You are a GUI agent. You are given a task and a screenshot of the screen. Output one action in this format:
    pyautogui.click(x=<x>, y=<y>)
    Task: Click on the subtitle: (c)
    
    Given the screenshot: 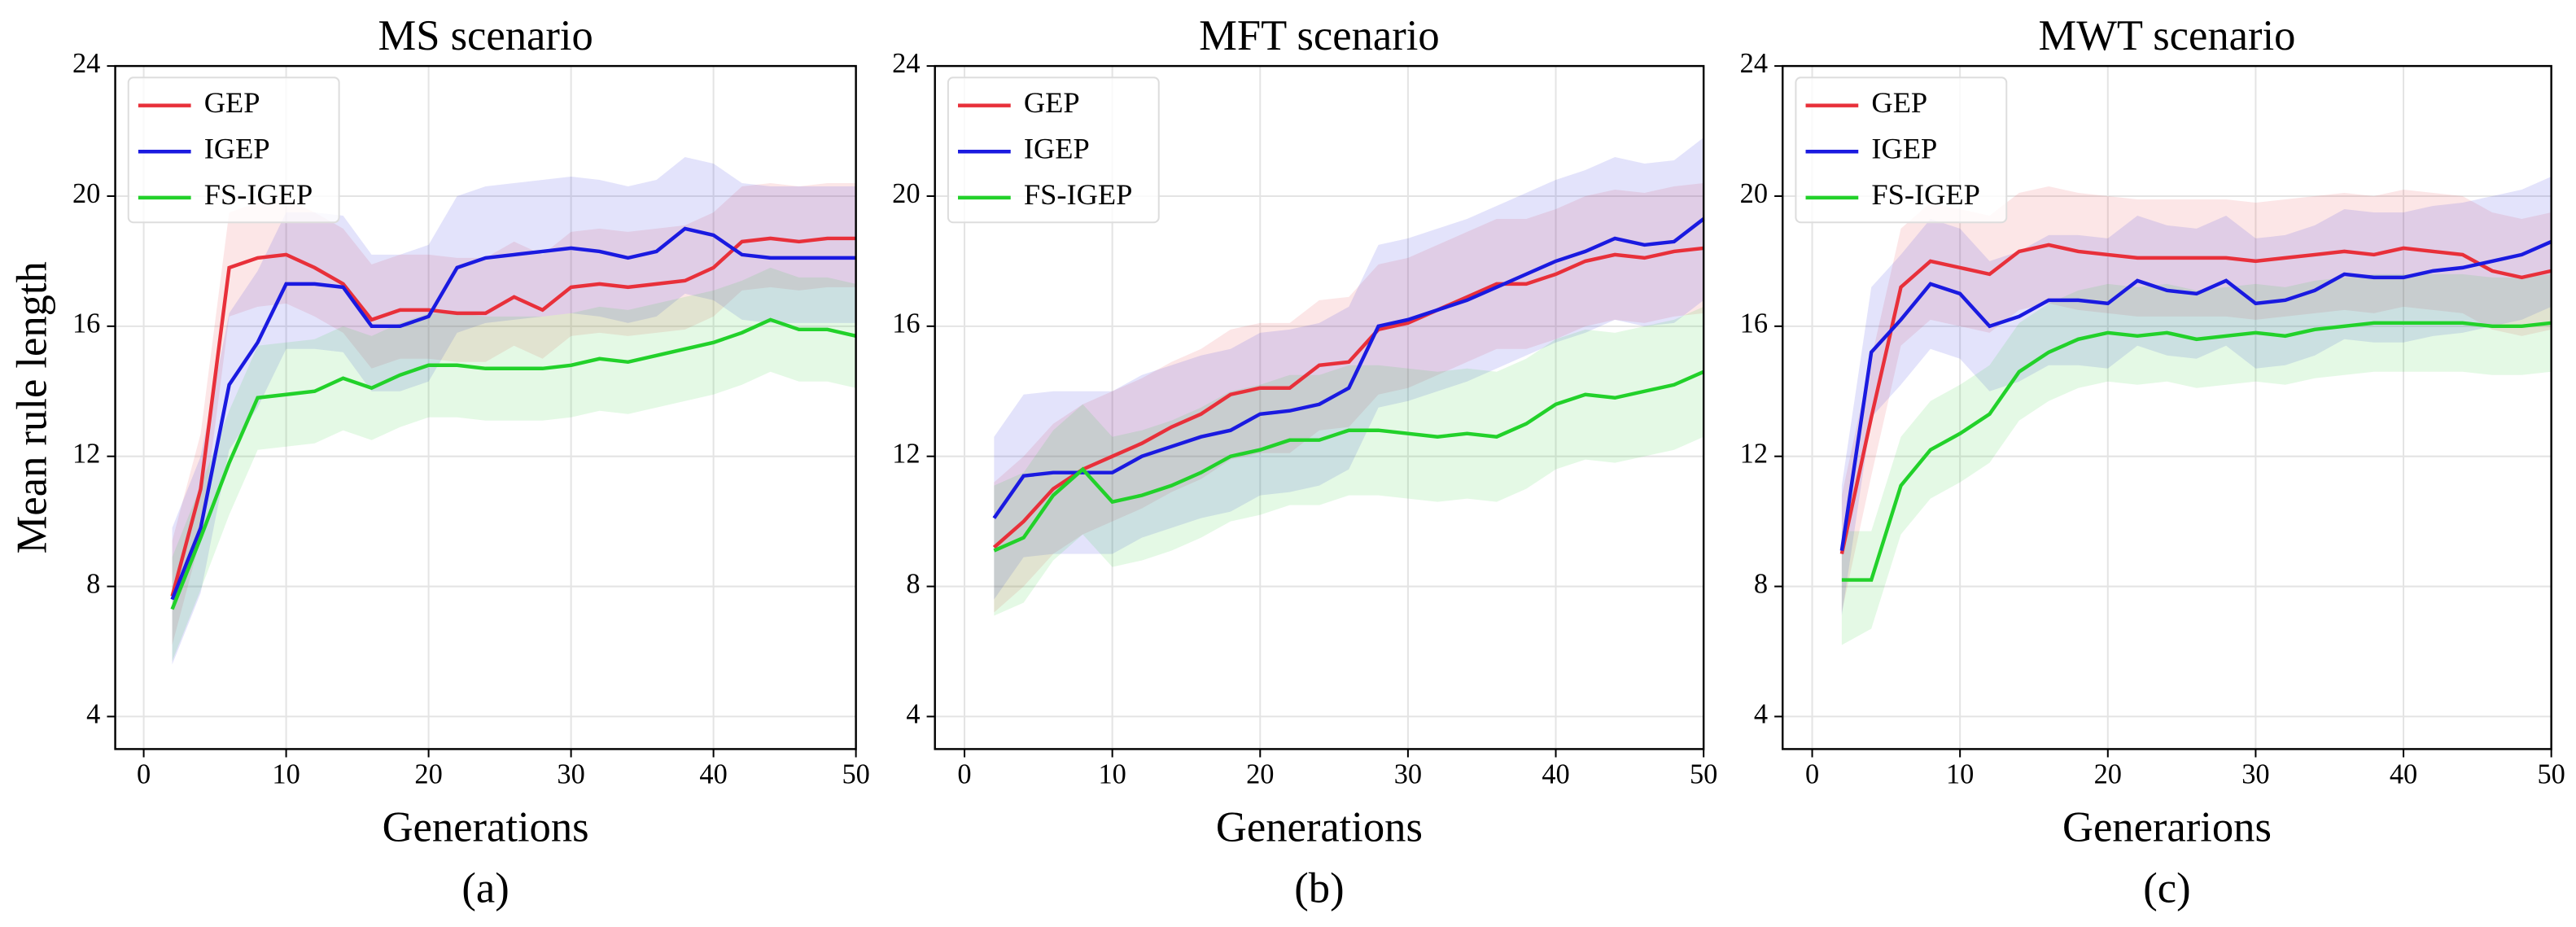 What is the action you would take?
    pyautogui.click(x=2166, y=888)
    